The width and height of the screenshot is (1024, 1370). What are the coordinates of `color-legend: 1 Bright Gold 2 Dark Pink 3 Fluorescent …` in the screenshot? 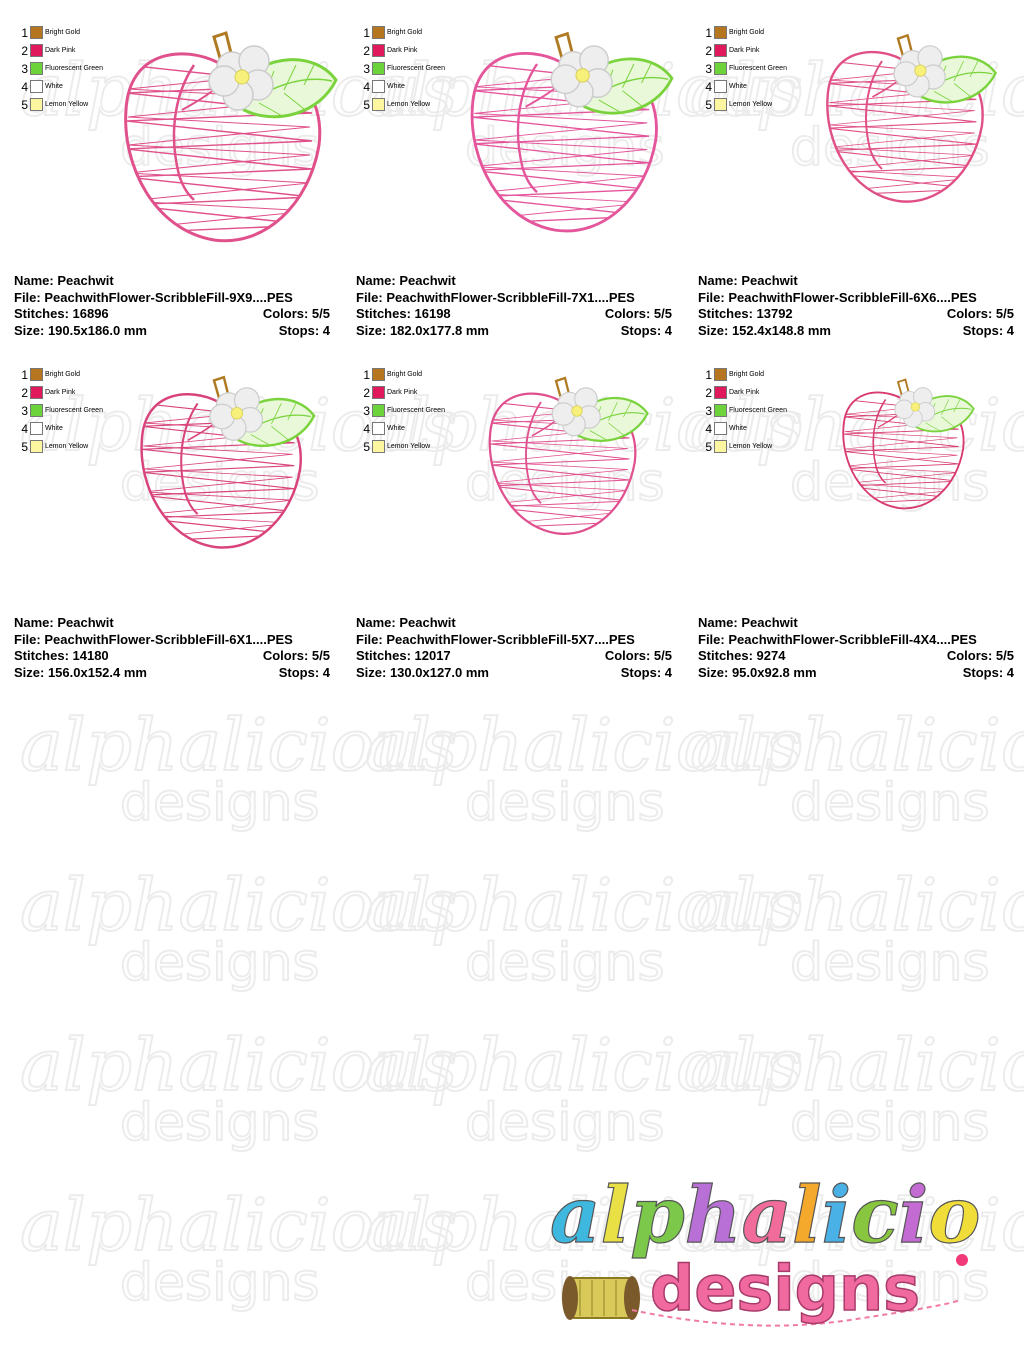 It's located at (73, 70).